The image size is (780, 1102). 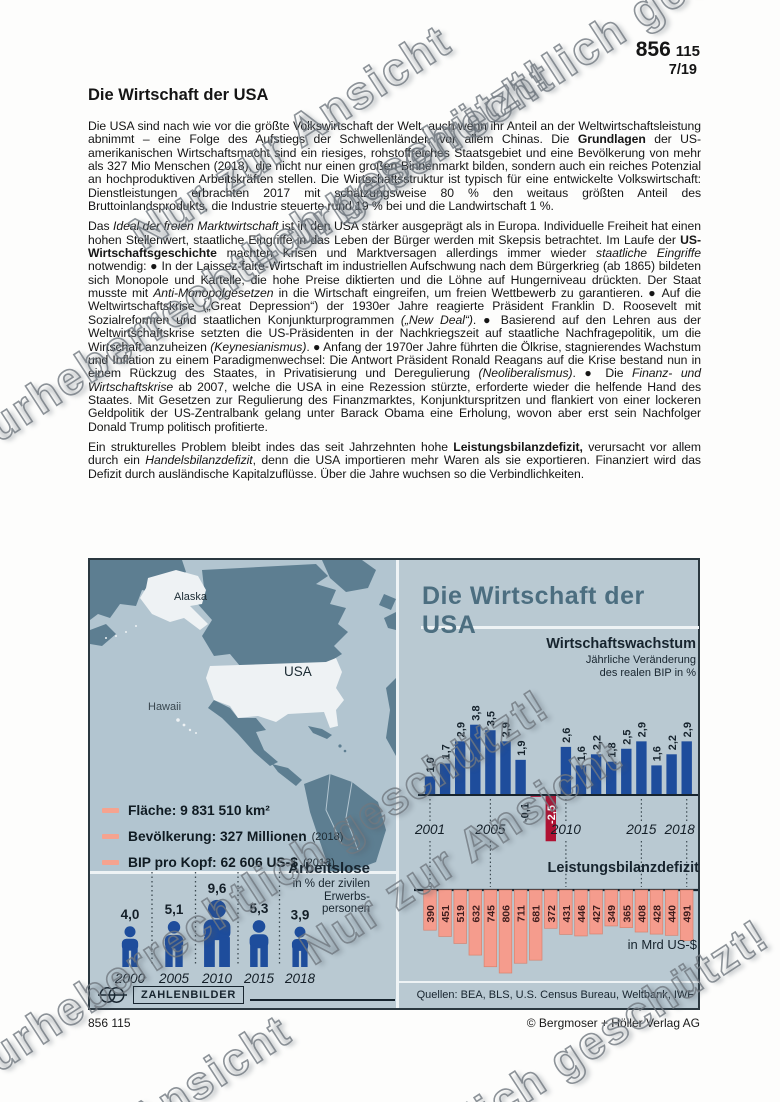 I want to click on unemployment-subtitle-line2: Erwerbs-, so click(x=346, y=896).